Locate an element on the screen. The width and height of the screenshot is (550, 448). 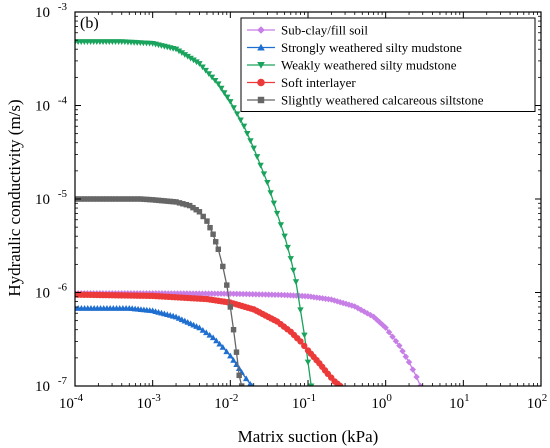
x-tick-label: 10⁻³ is located at coordinates (149, 402).